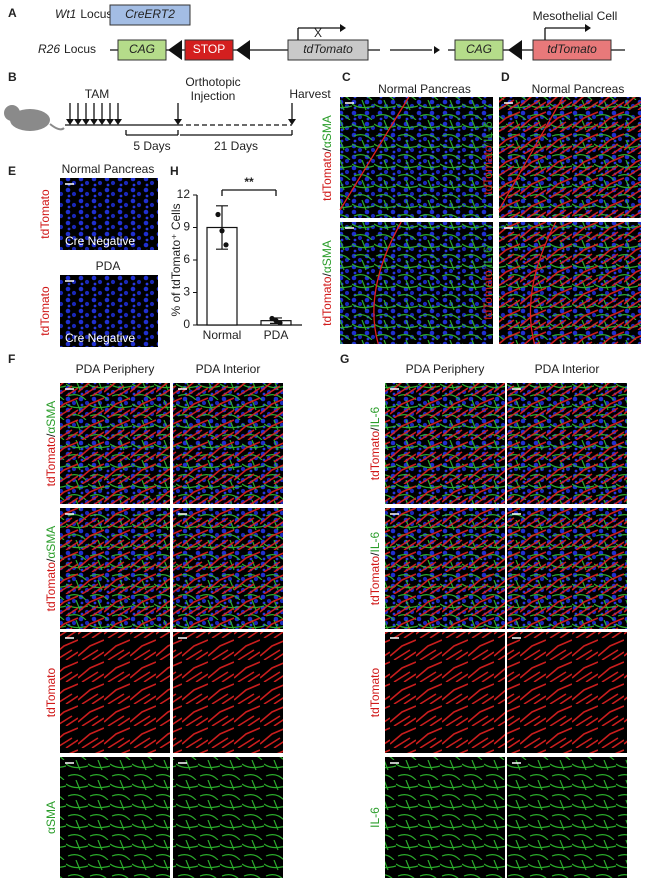 The width and height of the screenshot is (645, 893). I want to click on row-label: αSMA, so click(51, 817).